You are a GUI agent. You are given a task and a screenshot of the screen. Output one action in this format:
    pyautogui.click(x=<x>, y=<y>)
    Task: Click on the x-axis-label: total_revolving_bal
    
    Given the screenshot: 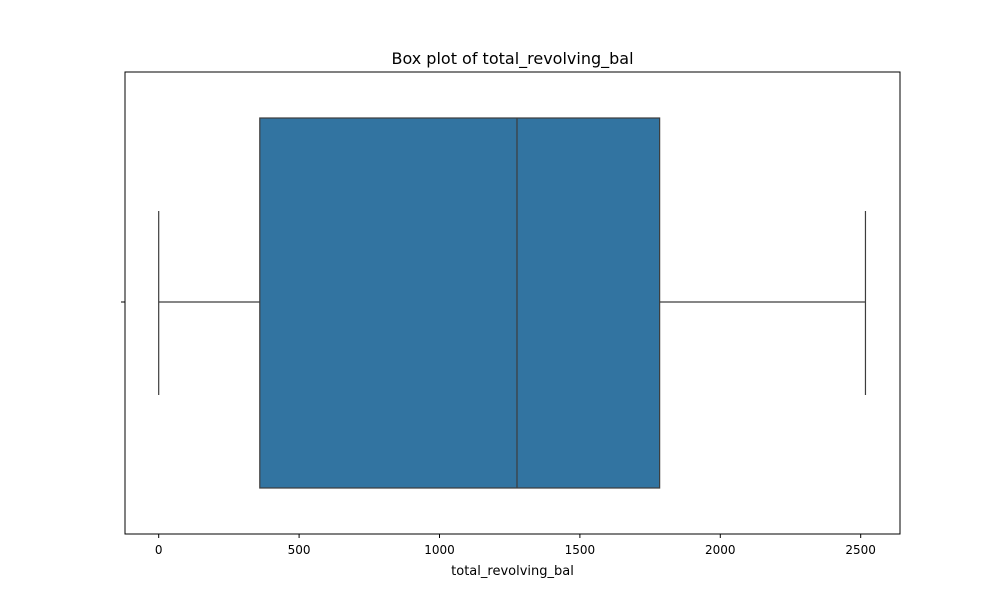 What is the action you would take?
    pyautogui.click(x=512, y=571)
    